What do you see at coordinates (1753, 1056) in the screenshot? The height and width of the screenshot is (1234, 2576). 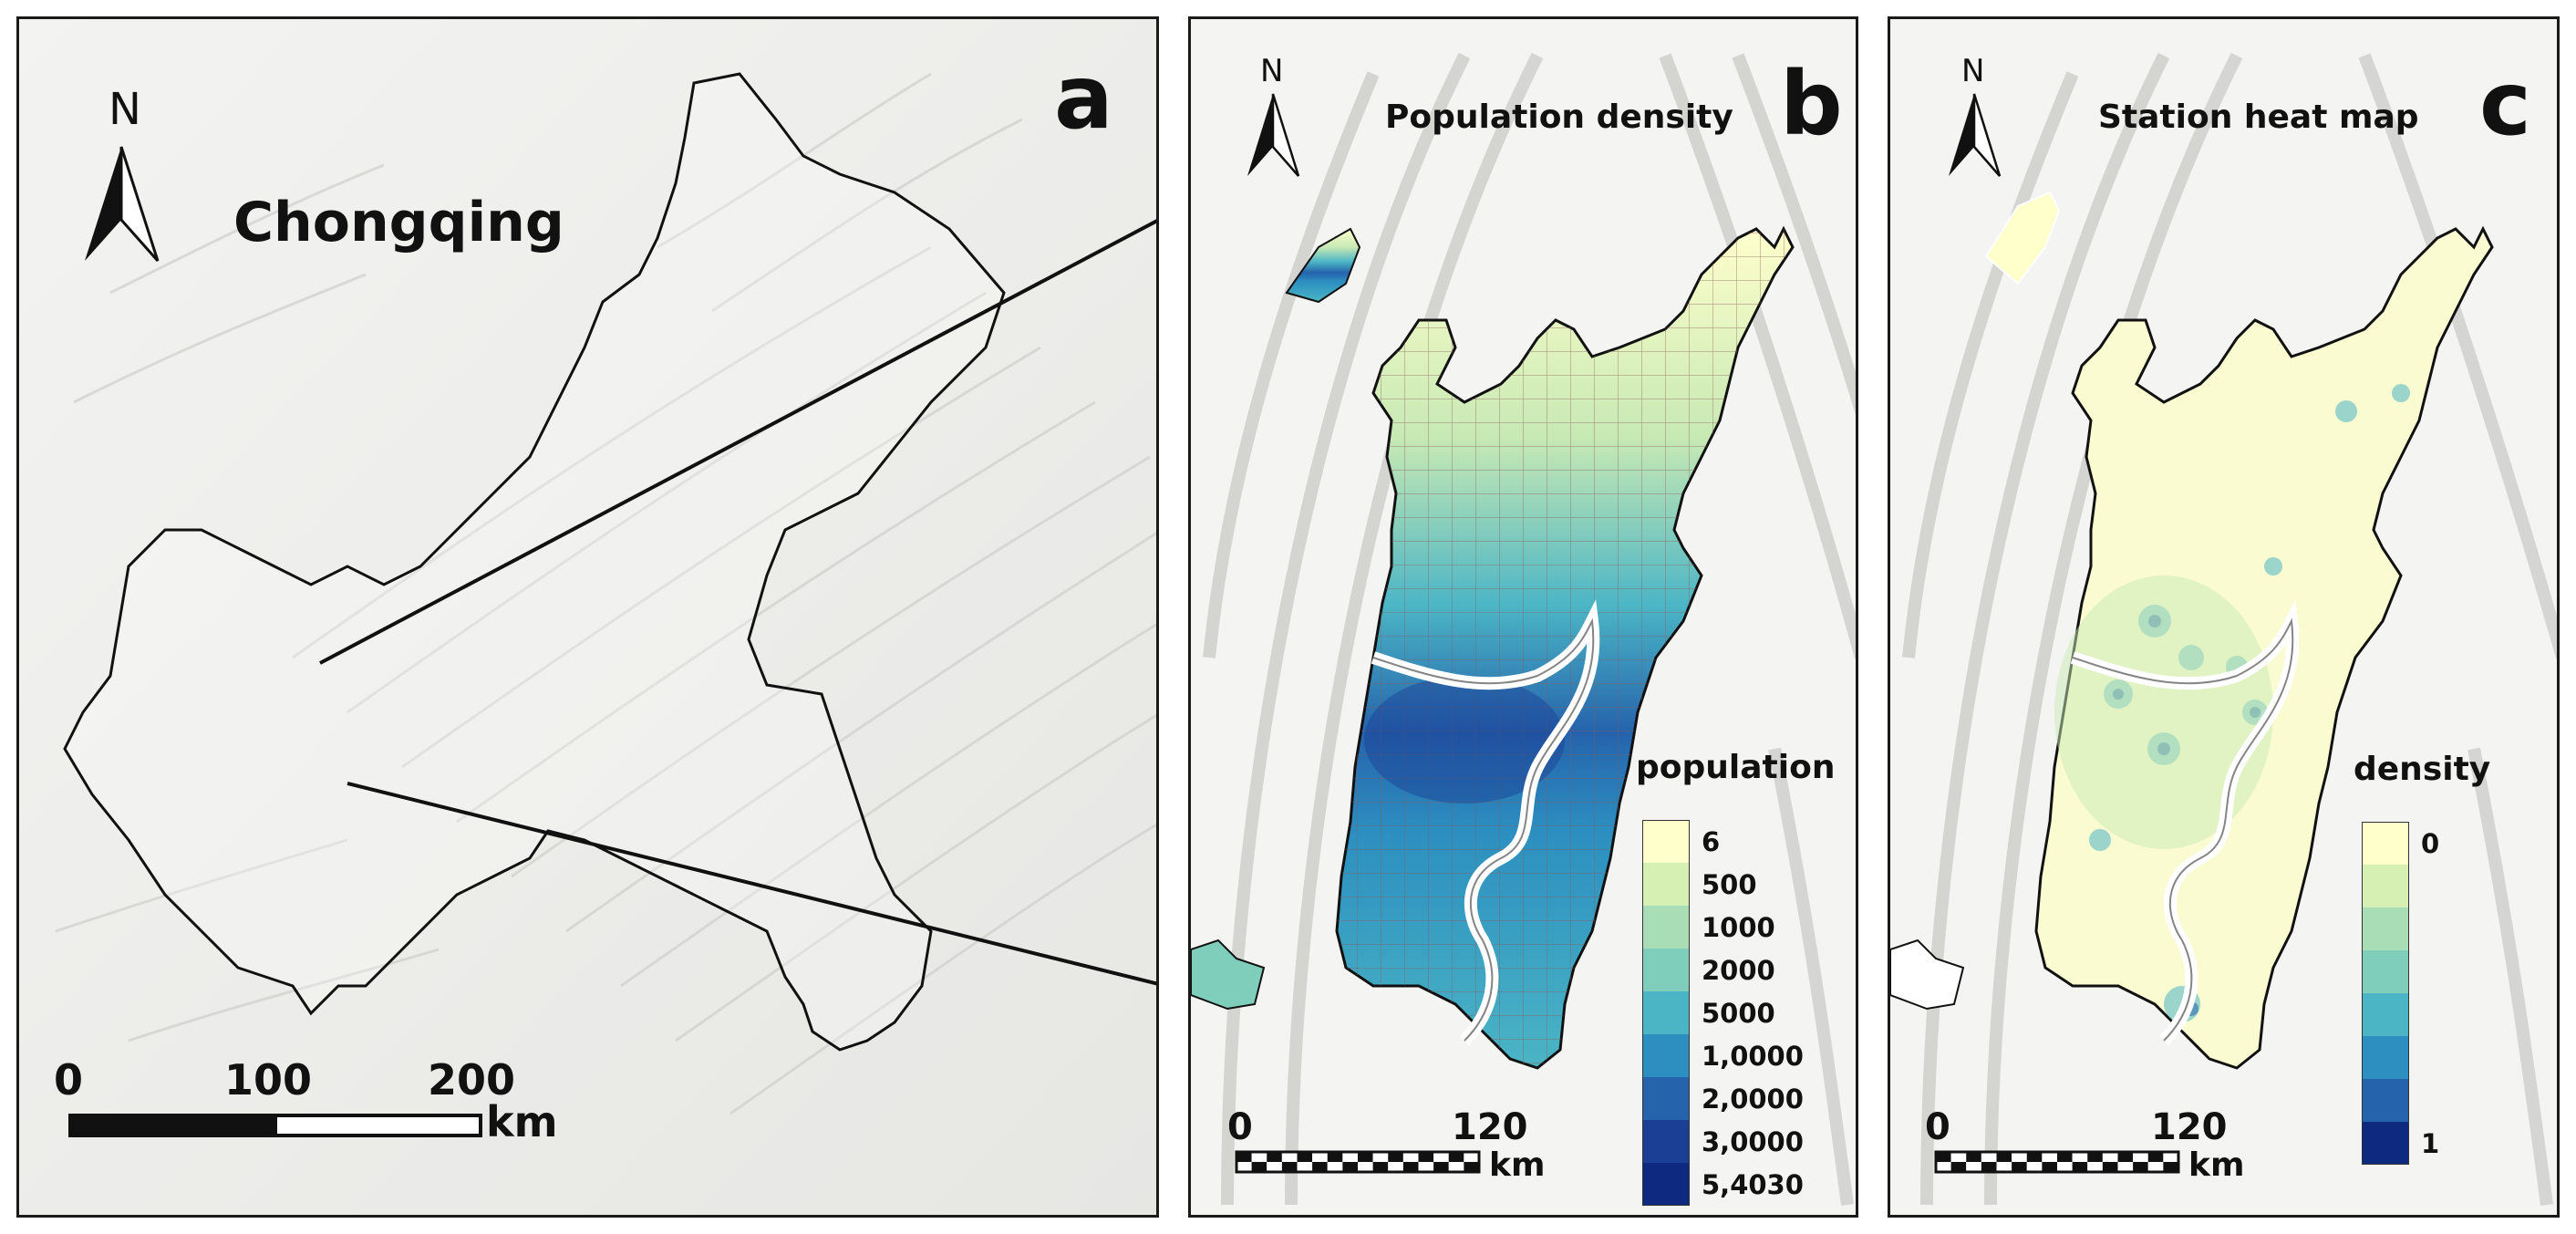 I see `legend-label: 1,0000` at bounding box center [1753, 1056].